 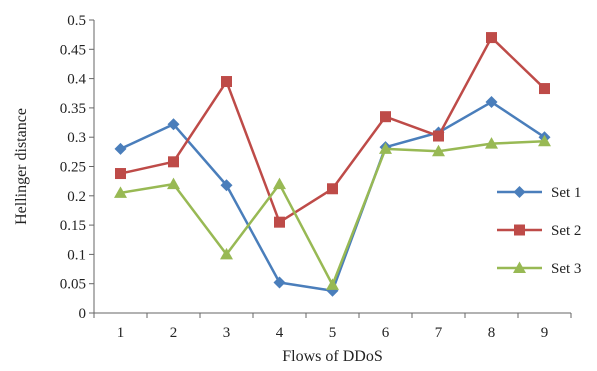 I want to click on x-axis-ticks: 1 2 3 4 5 6 7 8 9, so click(x=332, y=327).